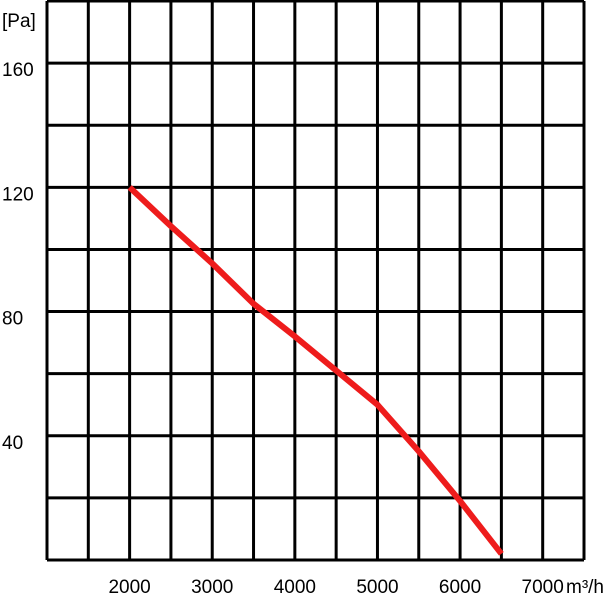 The image size is (604, 600). Describe the element at coordinates (12, 319) in the screenshot. I see `y-tick-label: 80` at that location.